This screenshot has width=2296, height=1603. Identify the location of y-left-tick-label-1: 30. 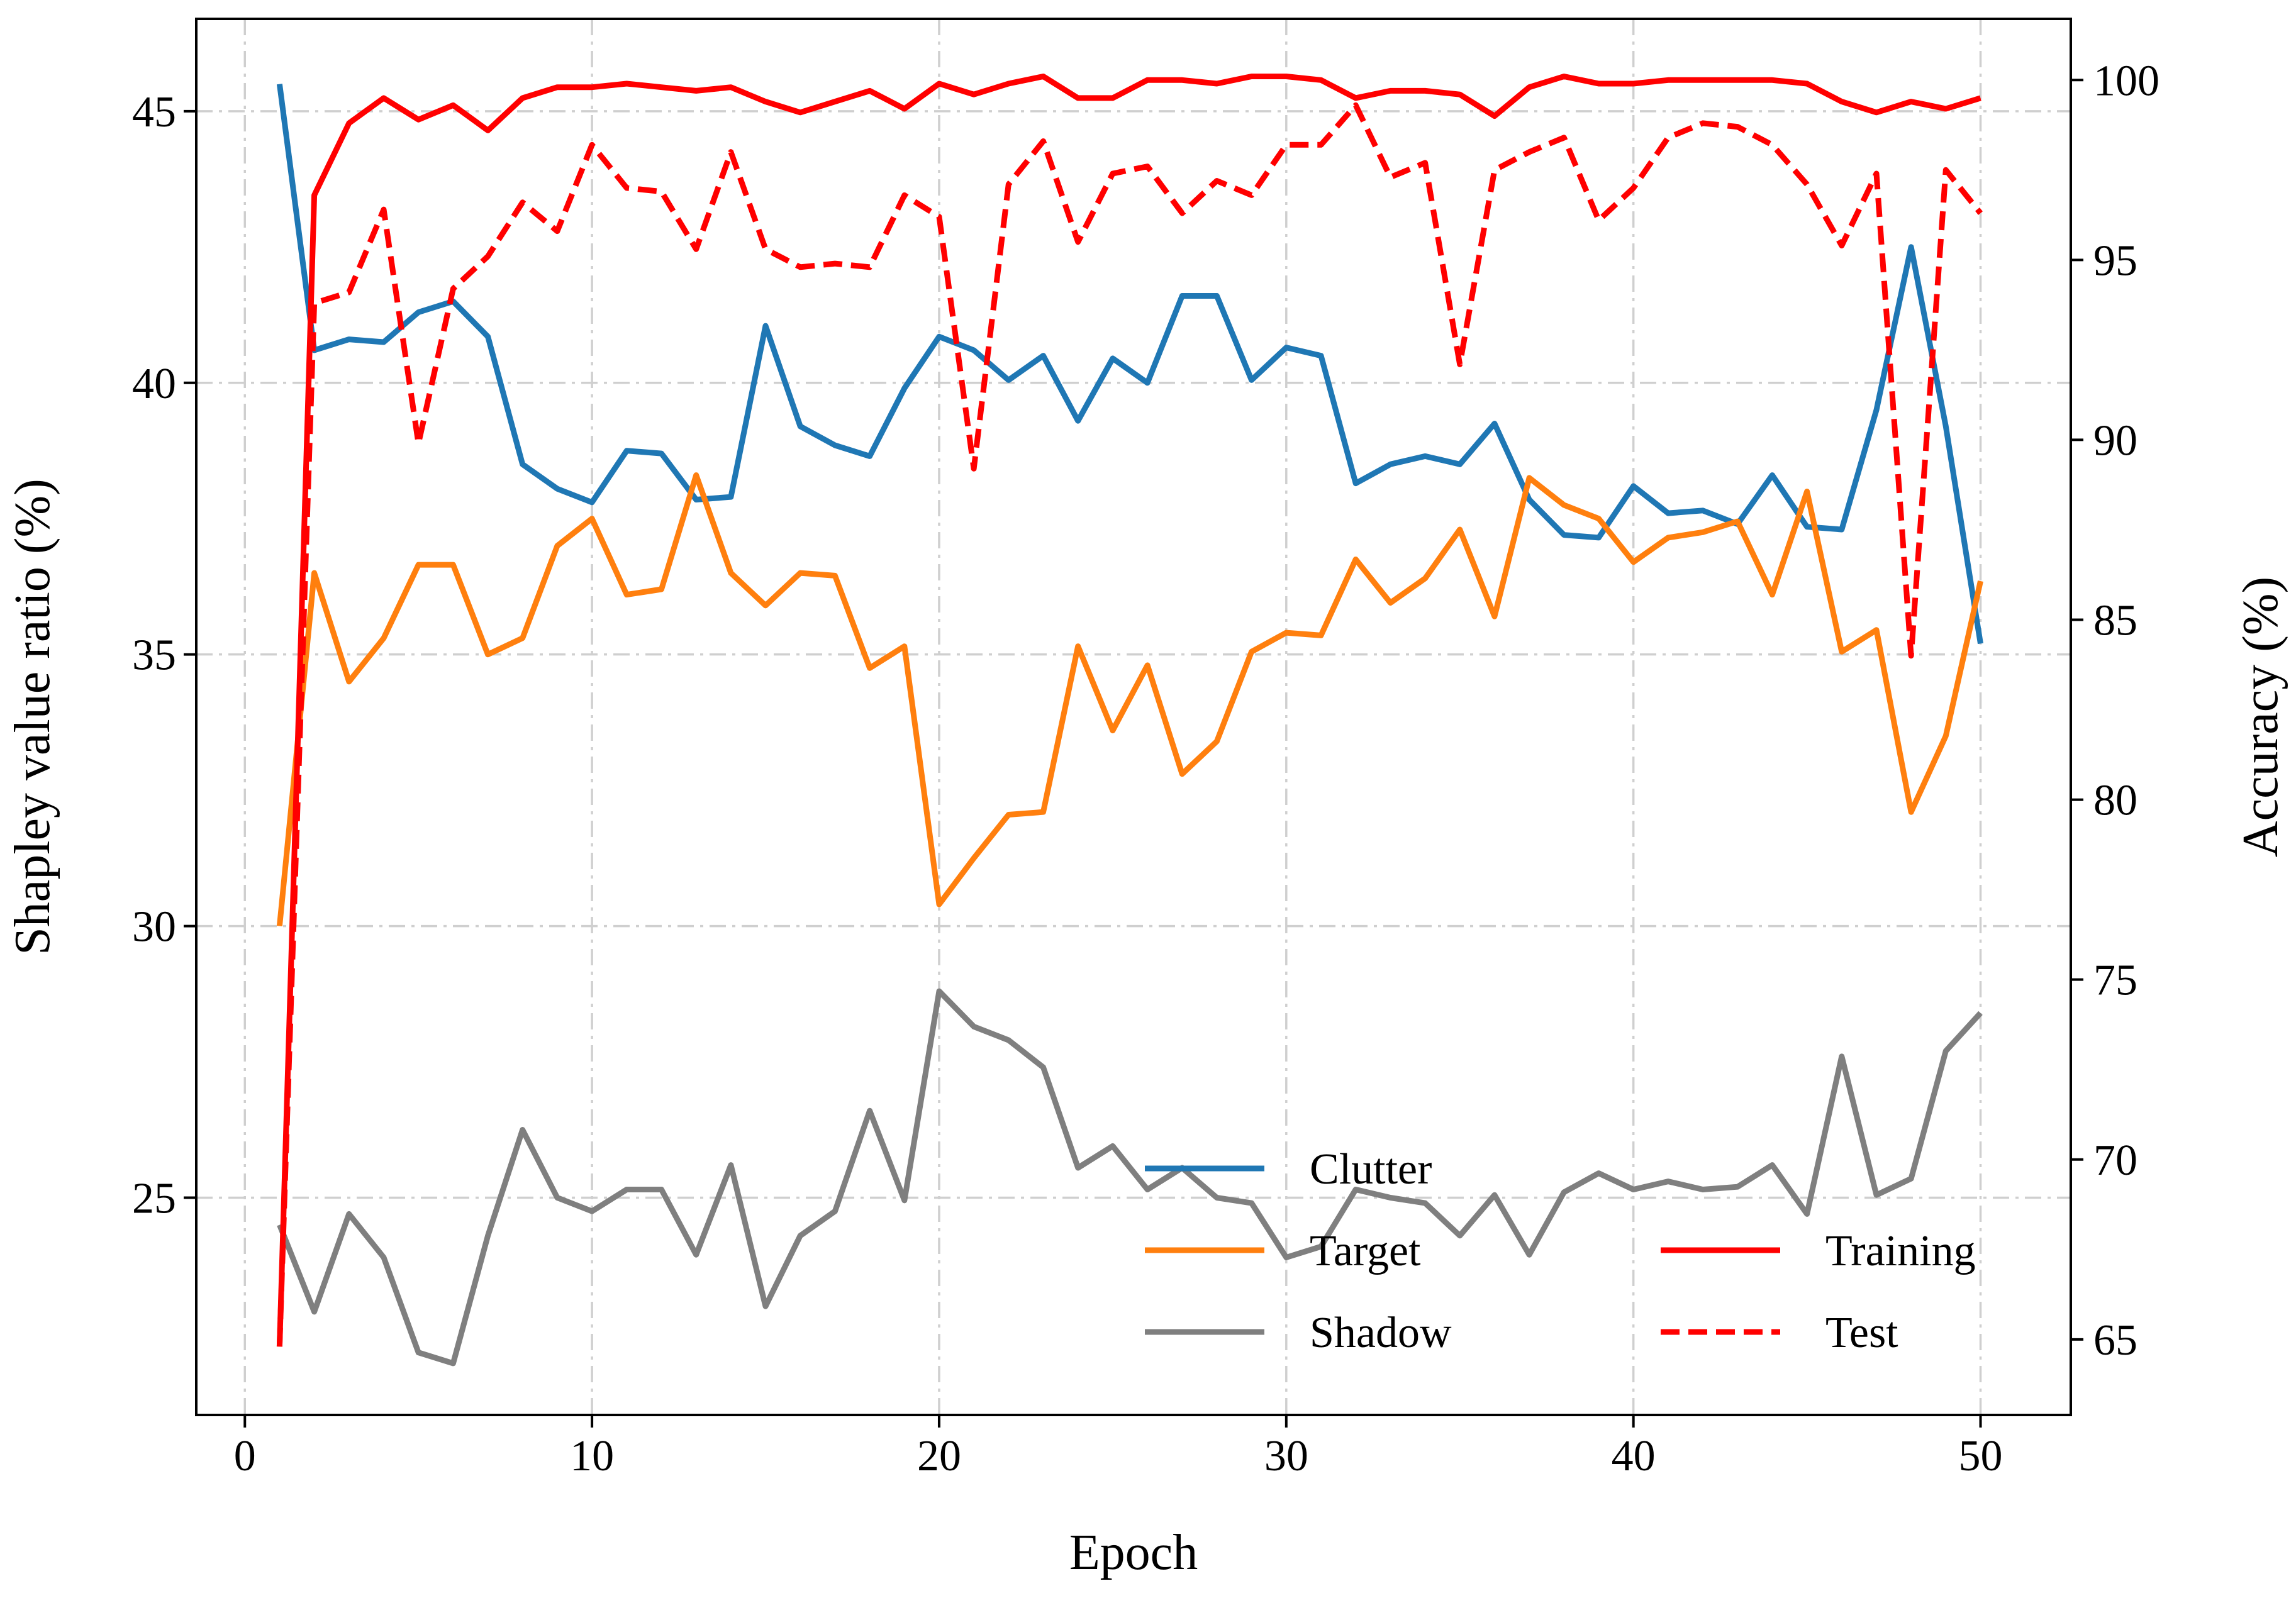
(154, 927).